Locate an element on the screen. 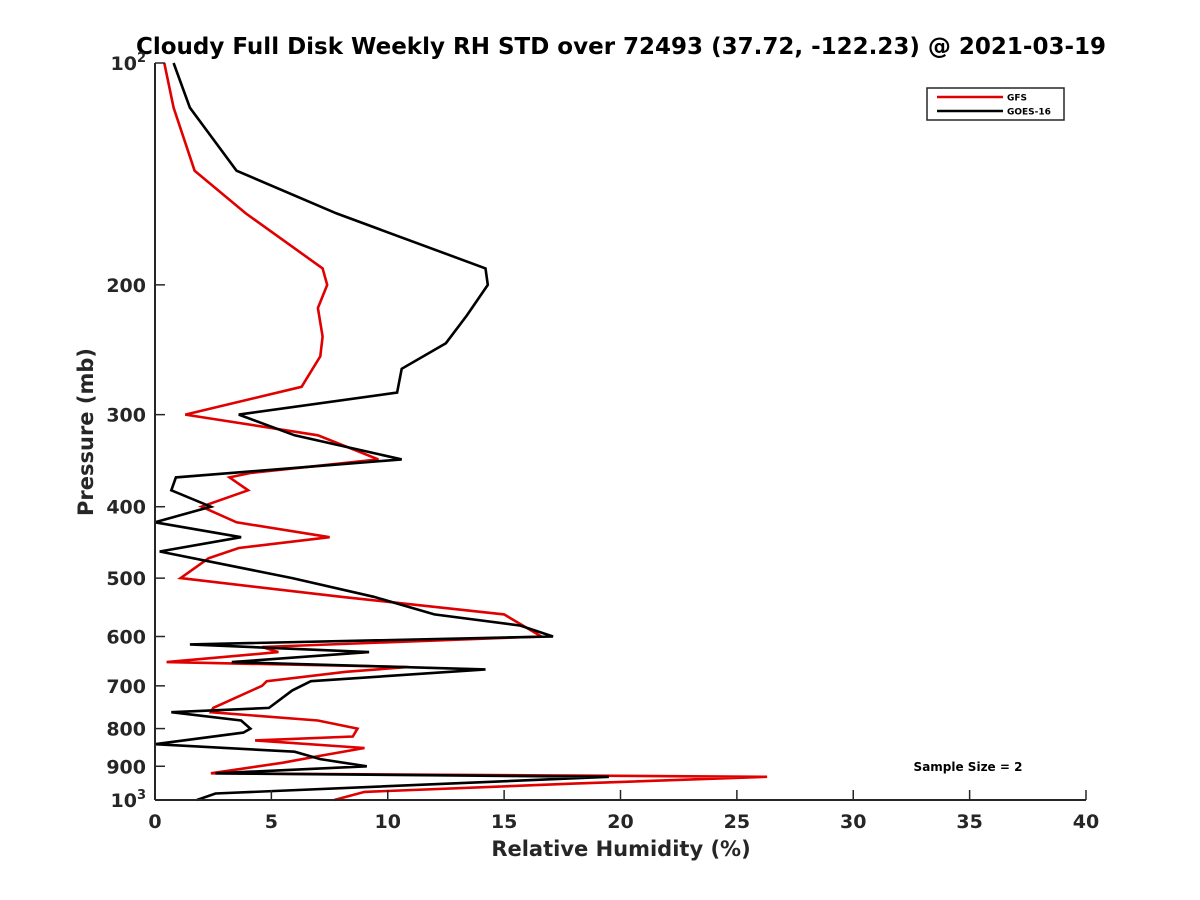 Image resolution: width=1200 pixels, height=900 pixels. x-tick-label: 0 is located at coordinates (154, 822).